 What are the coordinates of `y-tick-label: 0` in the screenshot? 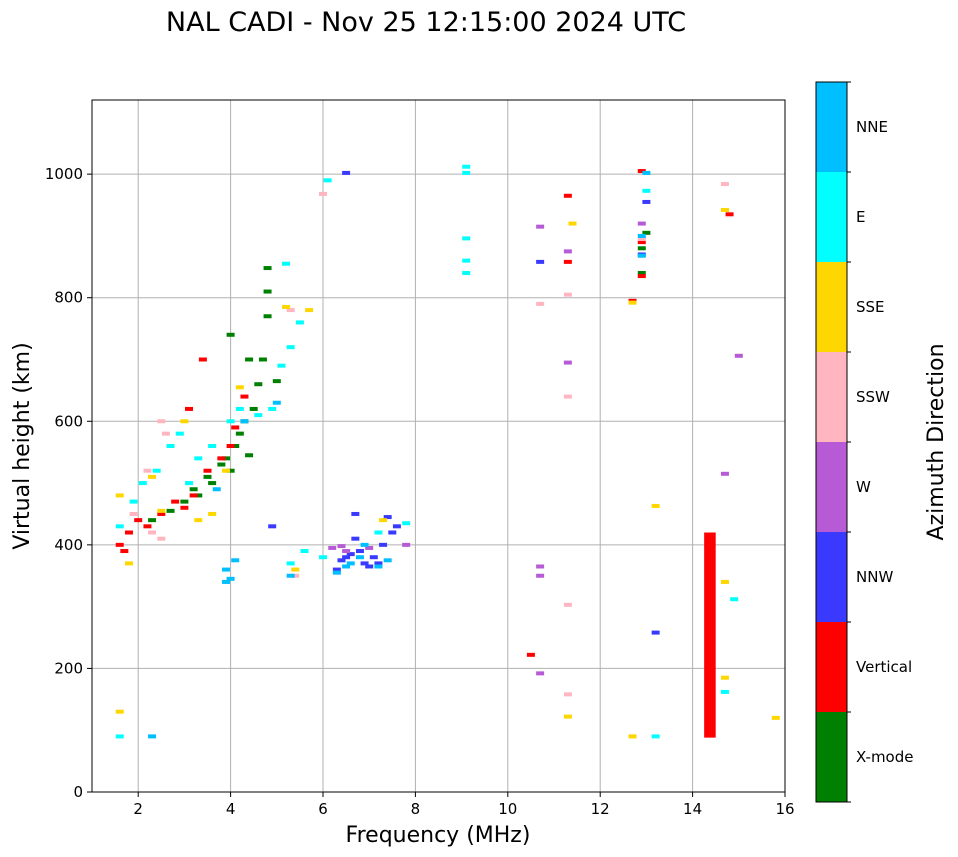 It's located at (78, 792).